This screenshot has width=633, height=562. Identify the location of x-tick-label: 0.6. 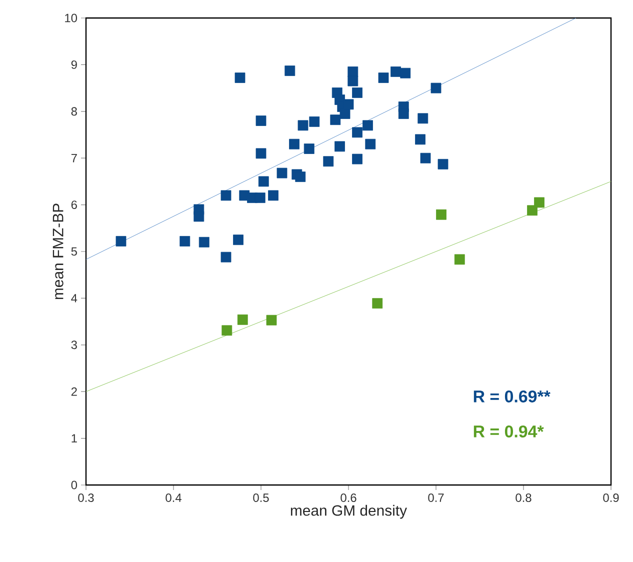
(348, 498).